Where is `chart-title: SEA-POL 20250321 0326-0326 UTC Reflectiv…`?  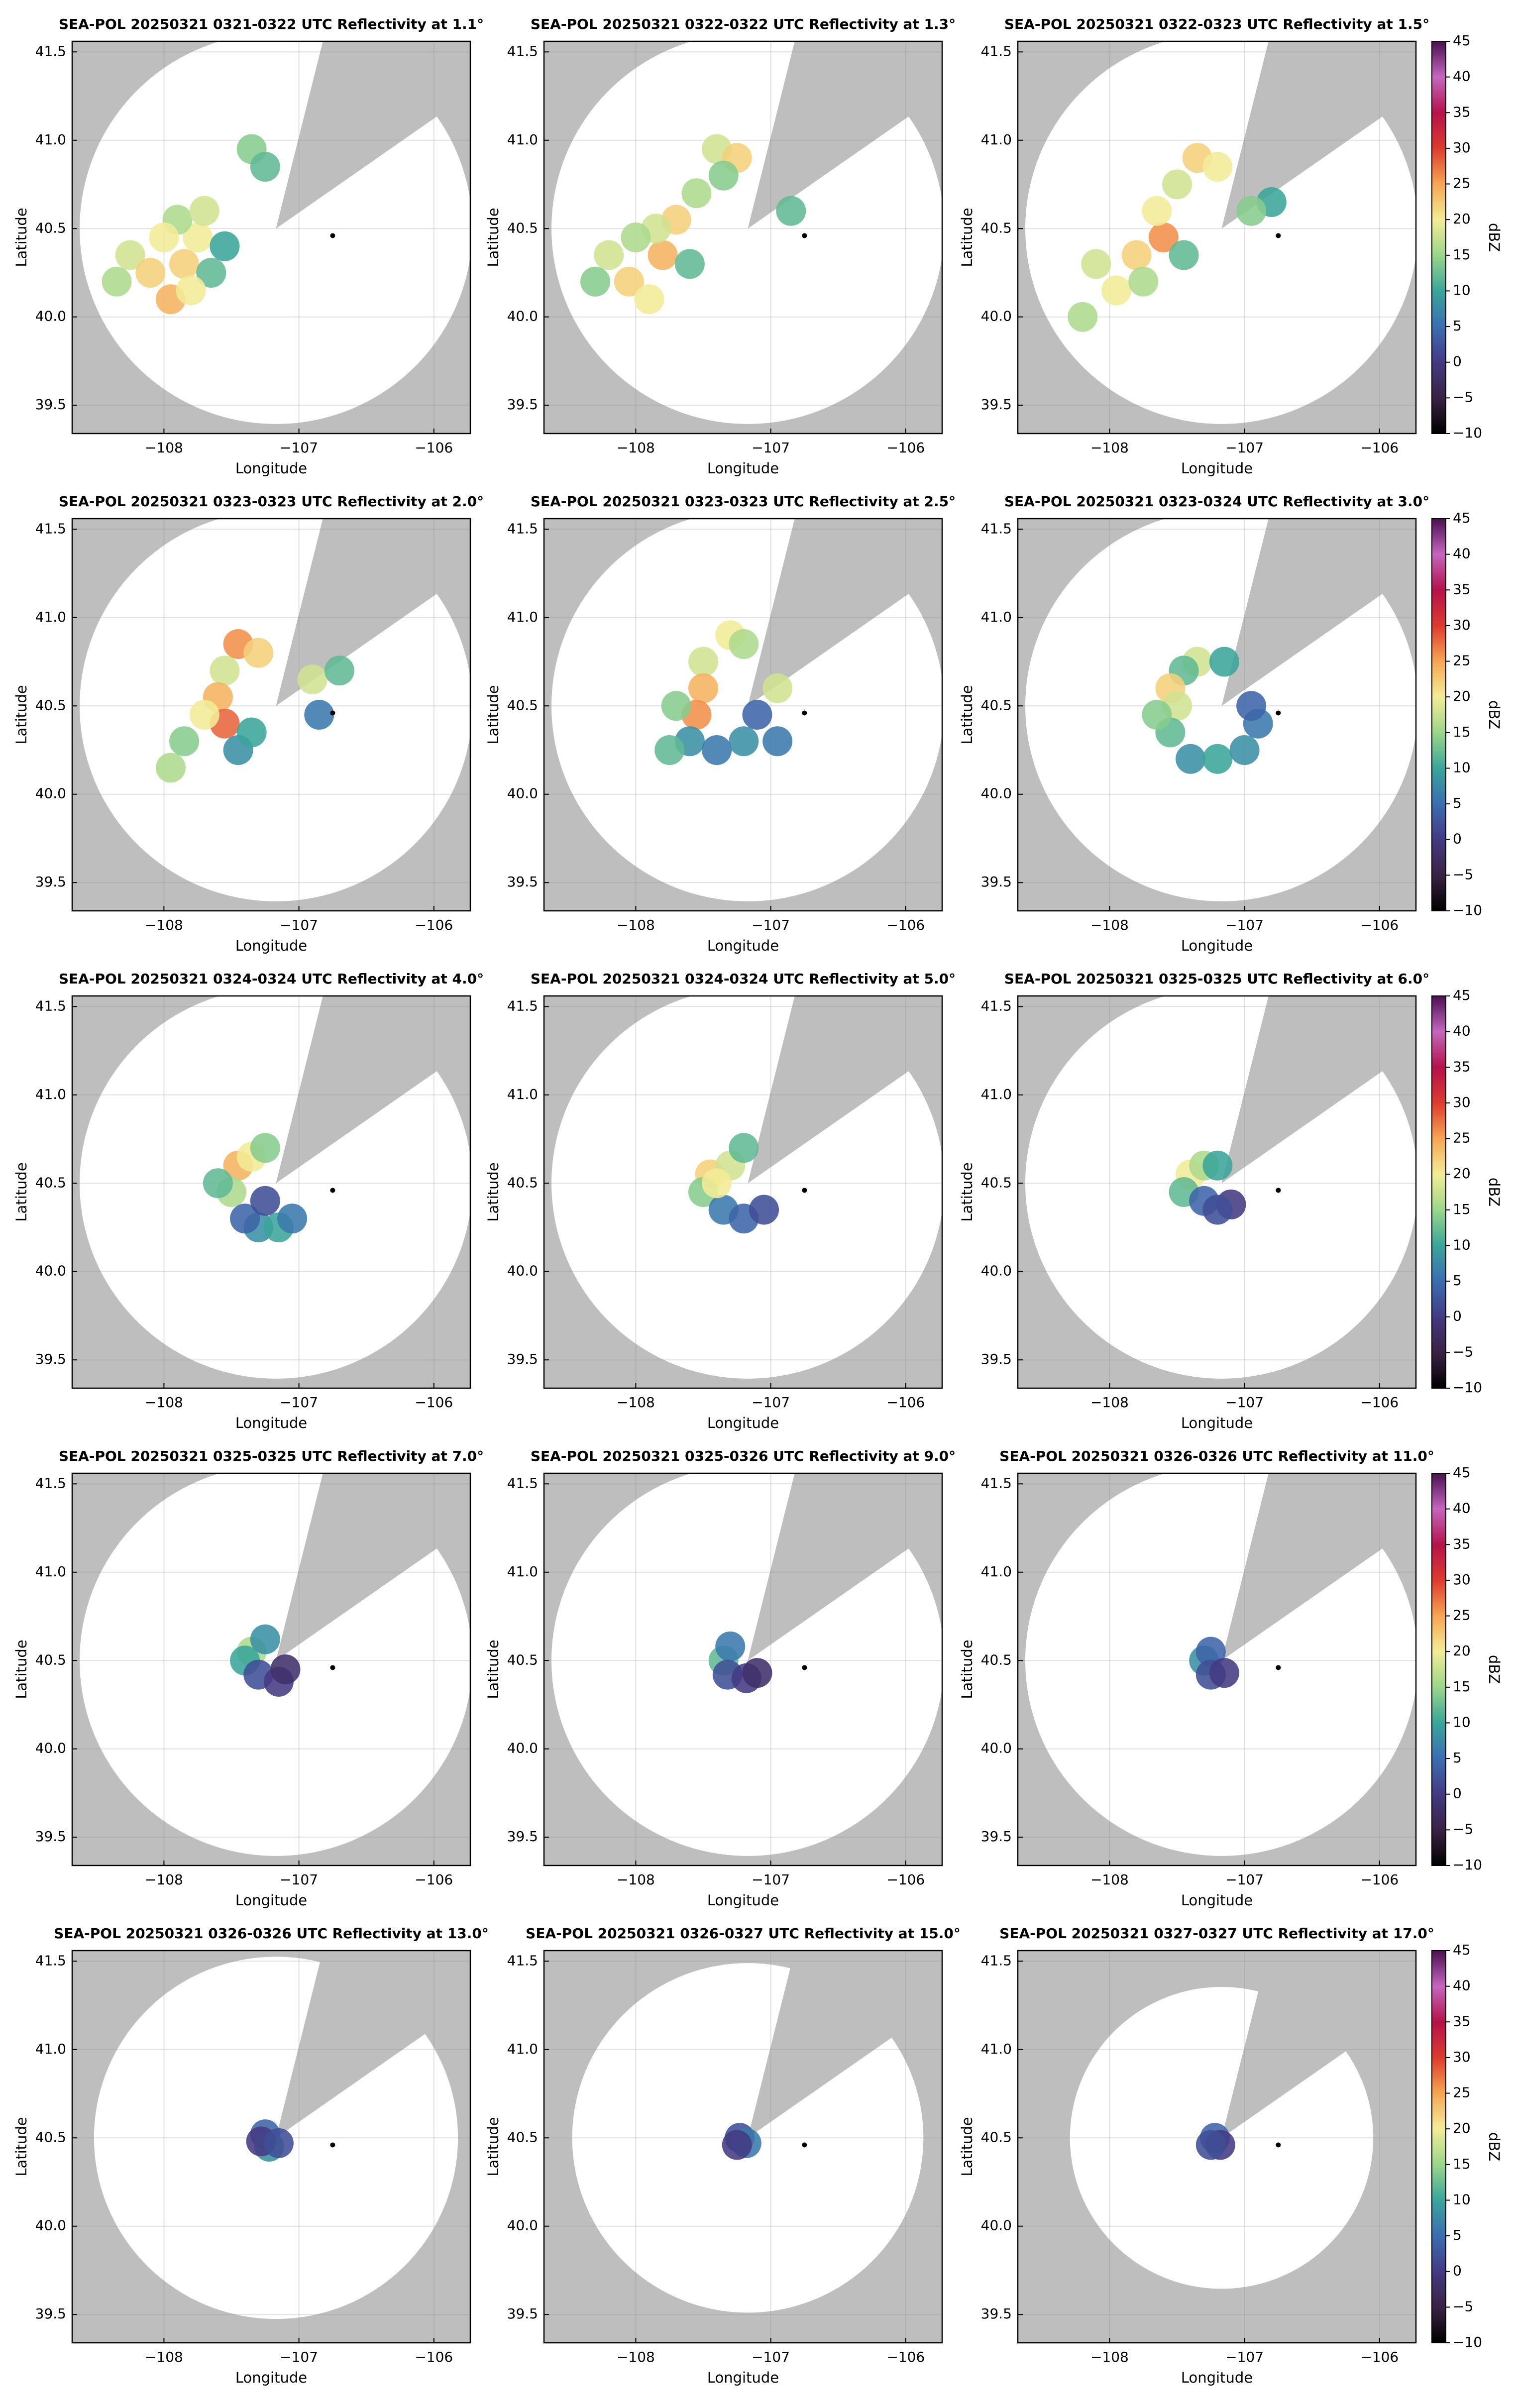 chart-title: SEA-POL 20250321 0326-0326 UTC Reflectiv… is located at coordinates (1216, 1456).